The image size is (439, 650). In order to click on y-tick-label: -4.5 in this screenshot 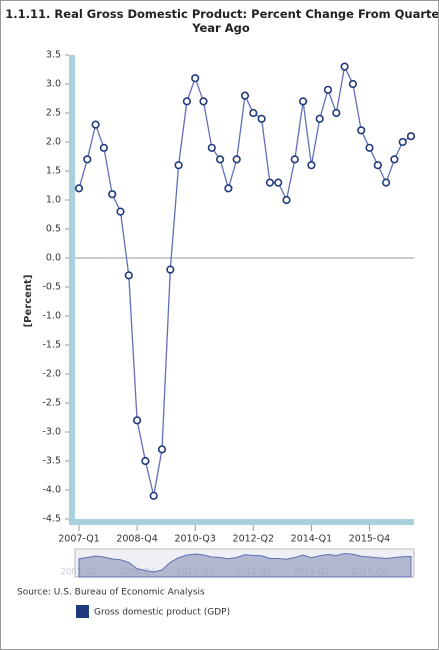, I will do `click(51, 519)`.